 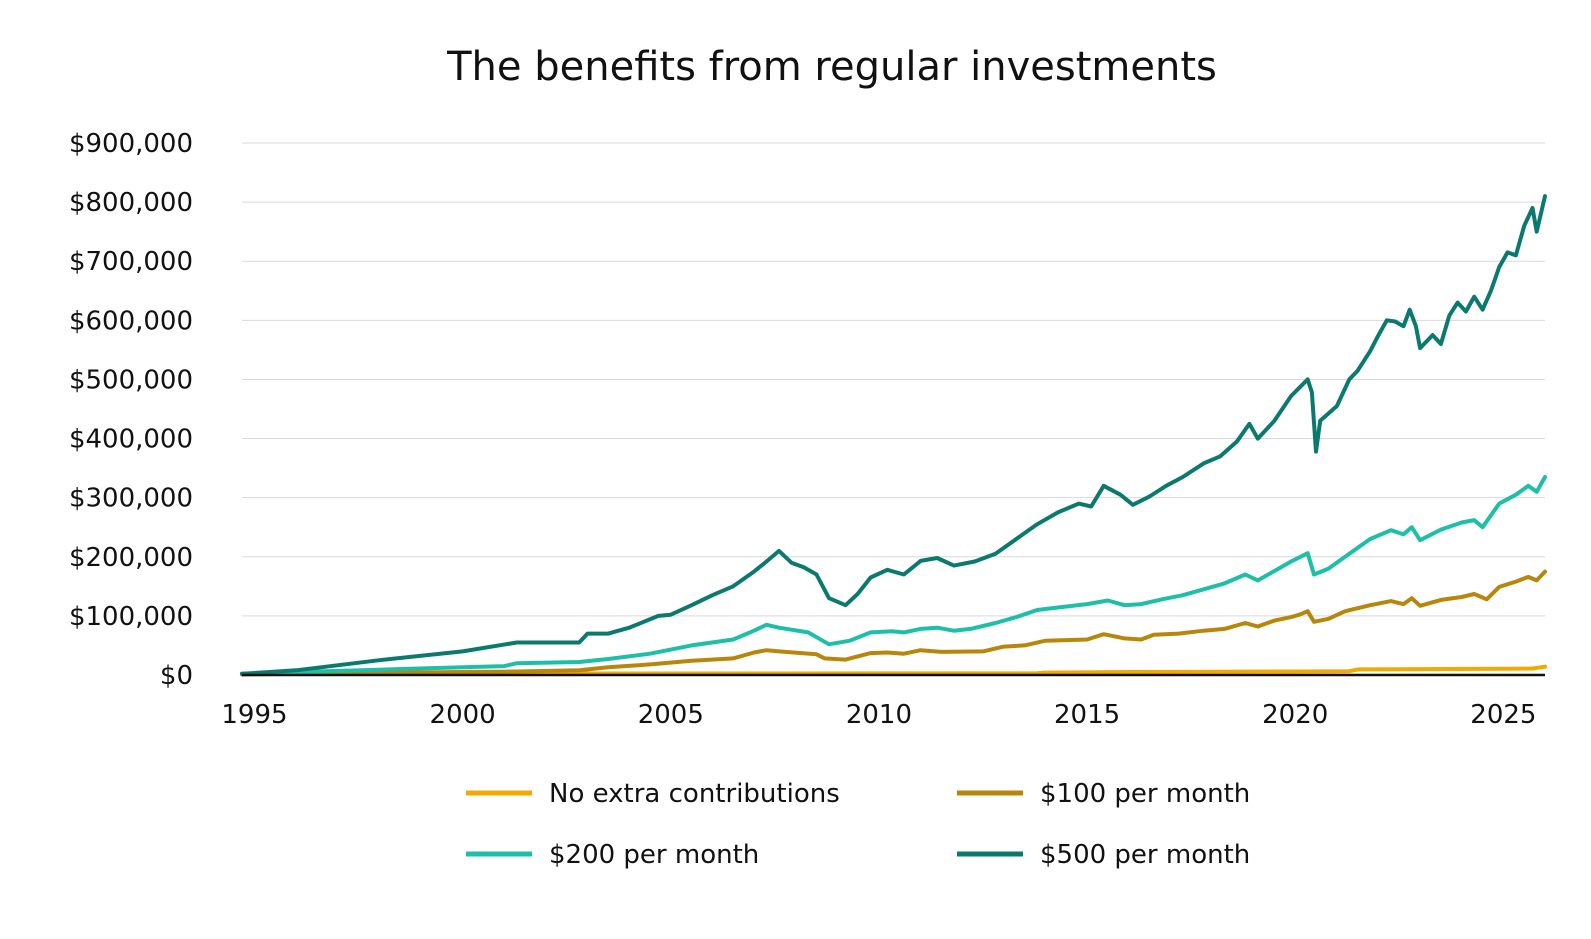 What do you see at coordinates (176, 676) in the screenshot?
I see `y-tick-label: $0` at bounding box center [176, 676].